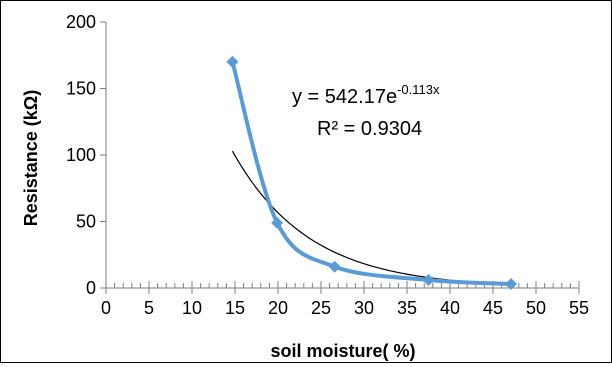 Image resolution: width=612 pixels, height=367 pixels. I want to click on x-tick-label: 20, so click(278, 308).